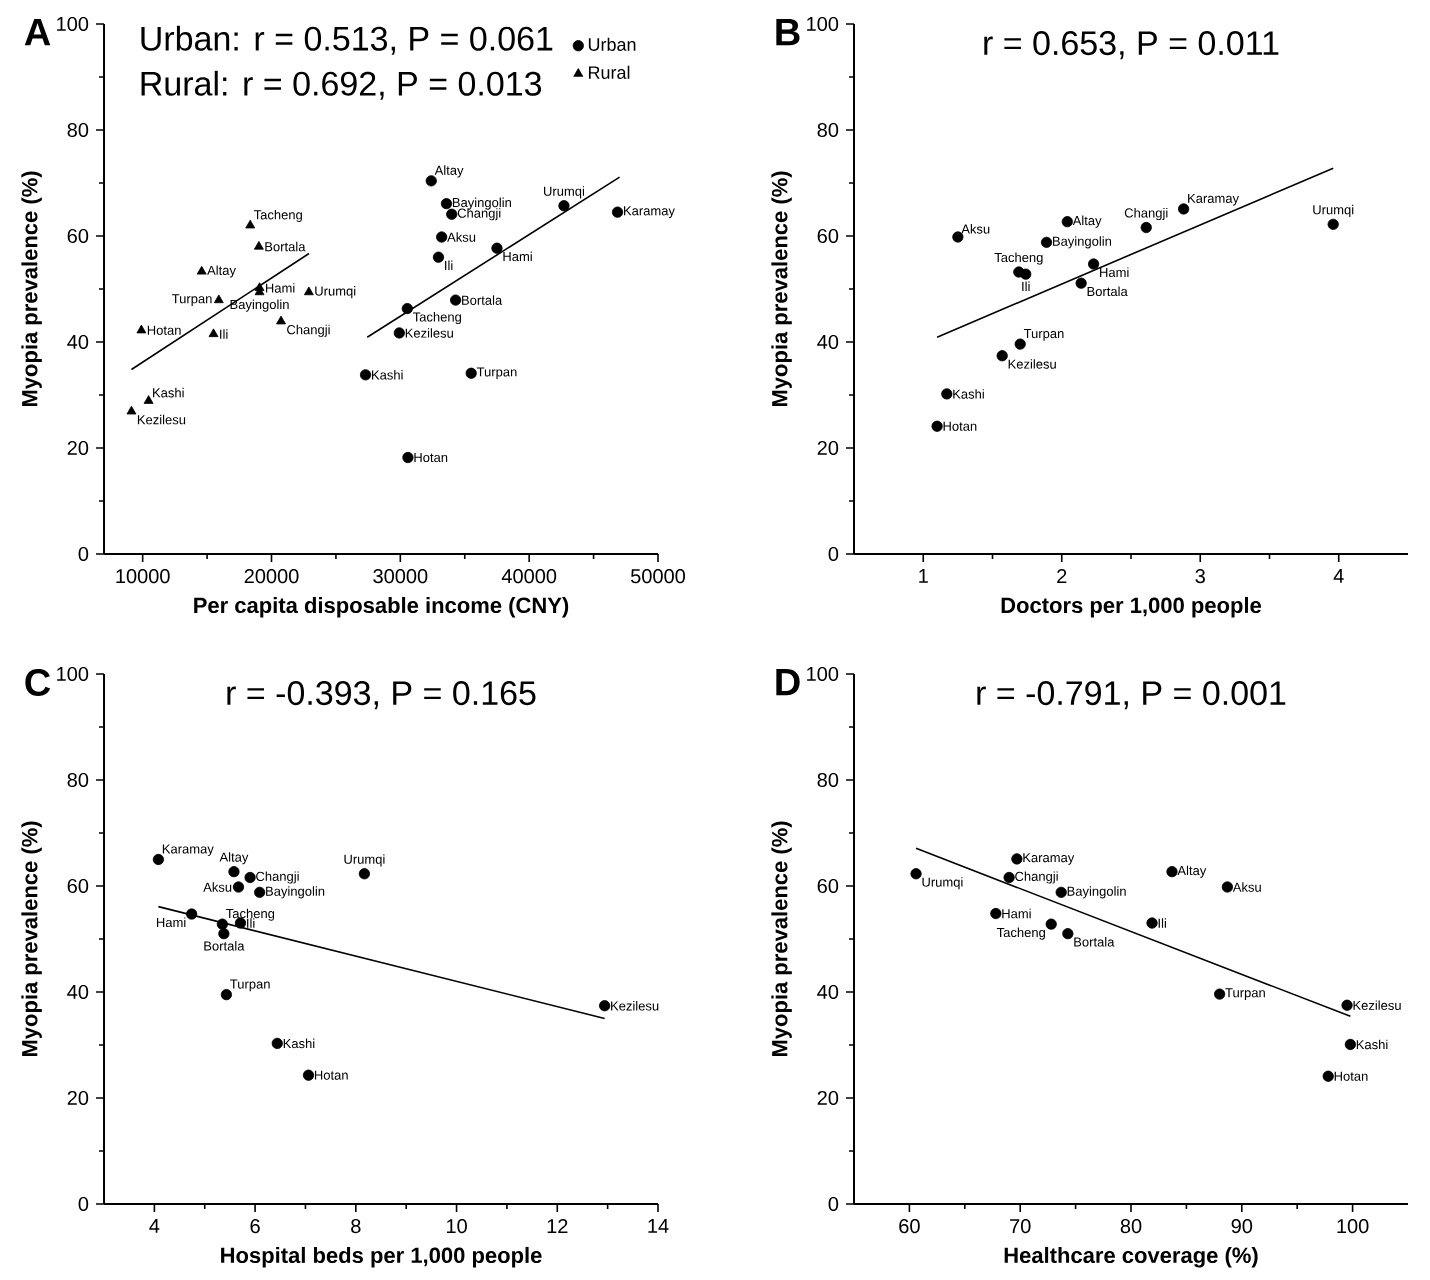  What do you see at coordinates (154, 1226) in the screenshot?
I see `x-tick-label: 4` at bounding box center [154, 1226].